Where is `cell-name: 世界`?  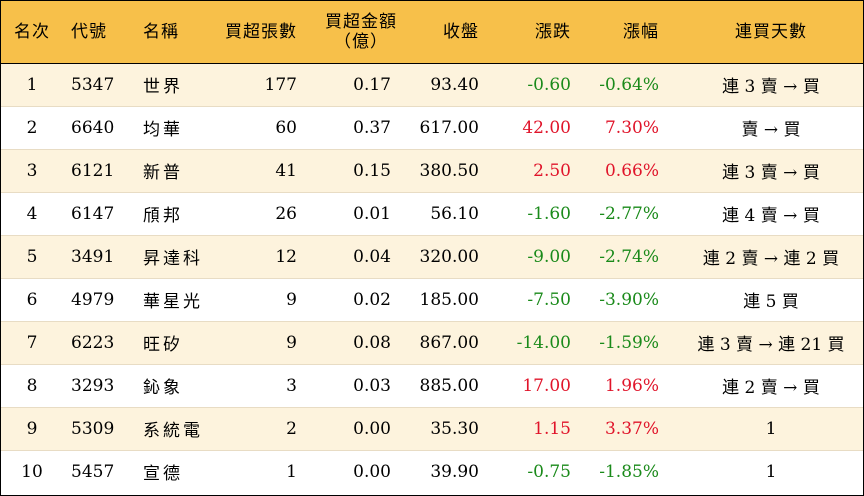
cell-name: 世界 is located at coordinates (164, 85).